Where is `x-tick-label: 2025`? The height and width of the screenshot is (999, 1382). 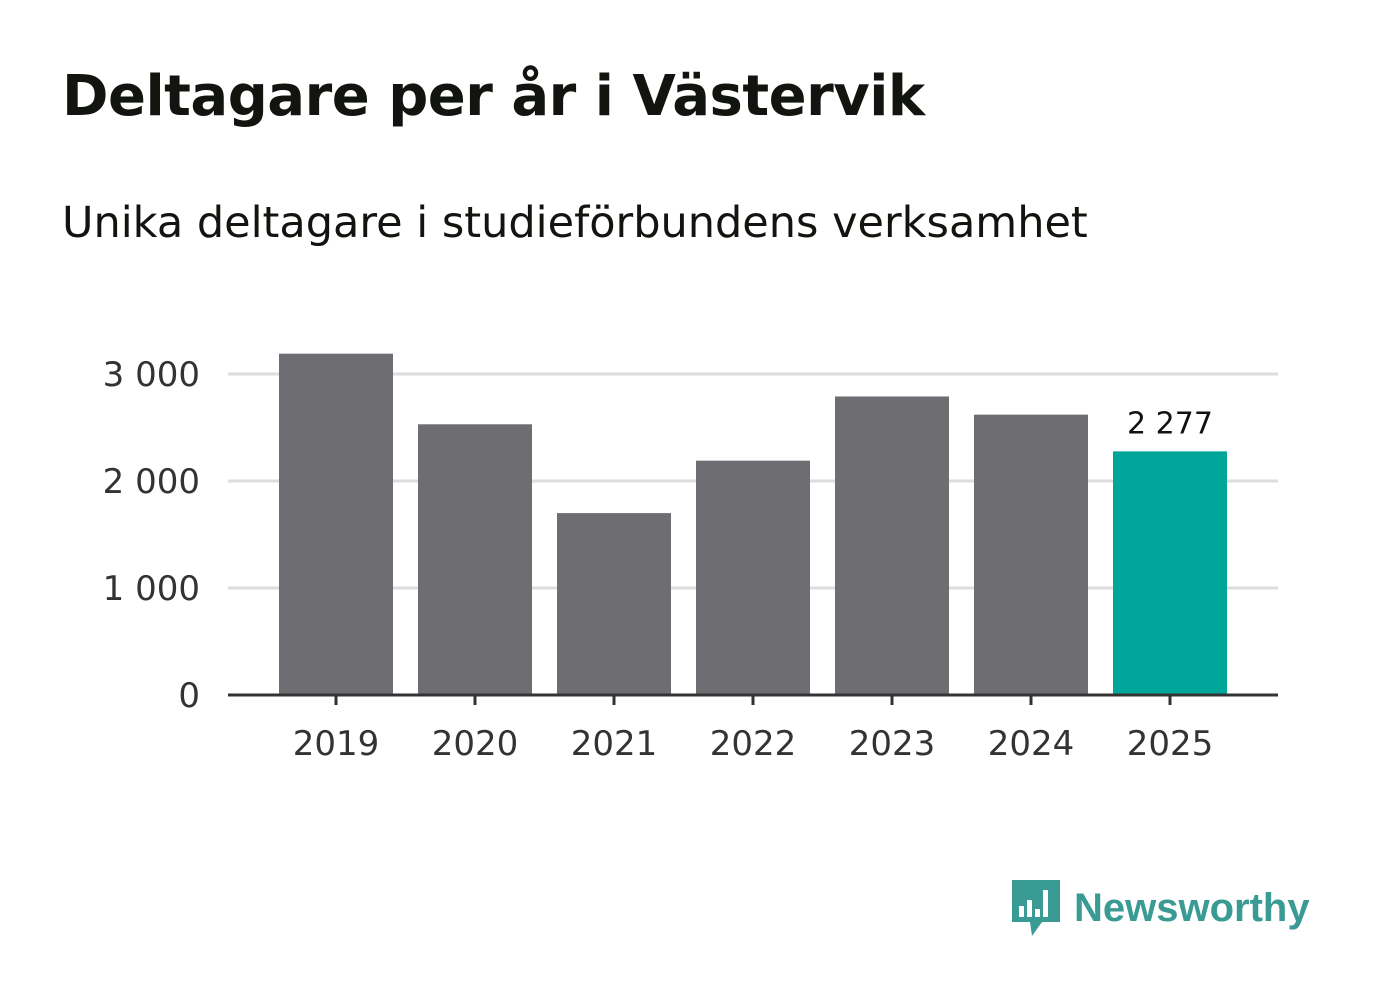
x-tick-label: 2025 is located at coordinates (1170, 744).